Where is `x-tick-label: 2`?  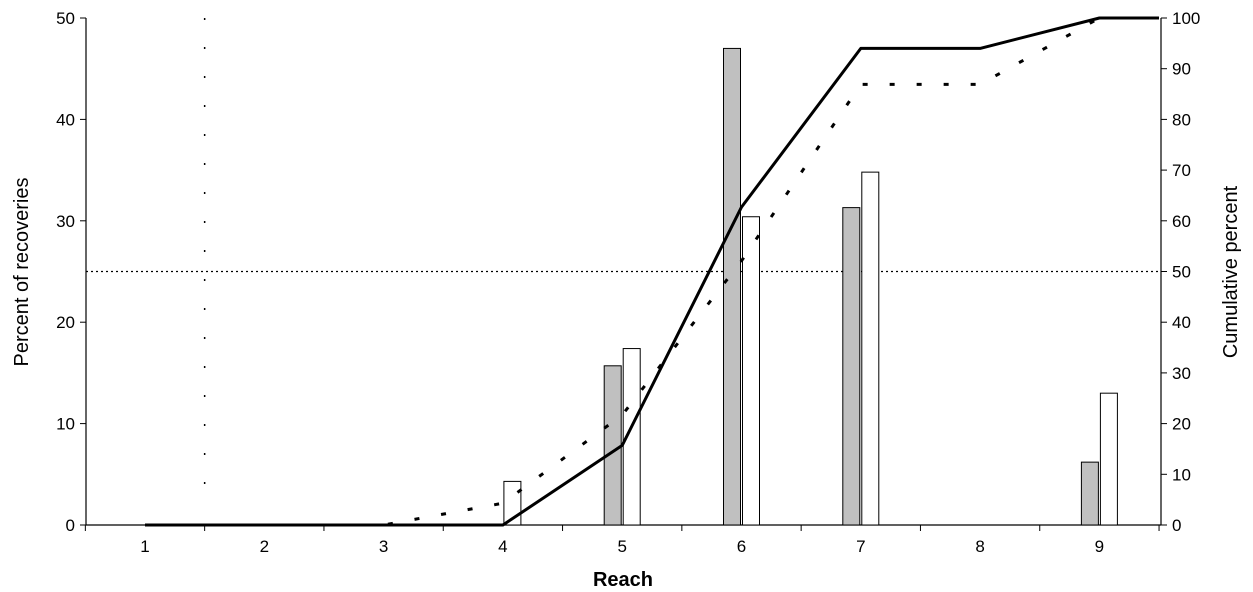 x-tick-label: 2 is located at coordinates (264, 546).